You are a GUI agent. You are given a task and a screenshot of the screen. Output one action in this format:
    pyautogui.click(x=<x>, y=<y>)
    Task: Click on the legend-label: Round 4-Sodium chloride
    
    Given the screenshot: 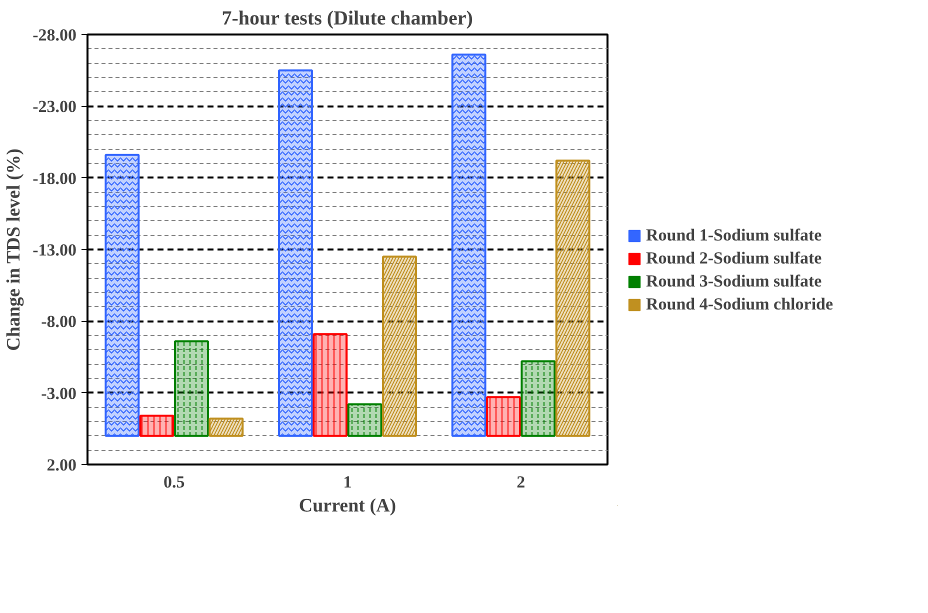 What is the action you would take?
    pyautogui.click(x=740, y=304)
    